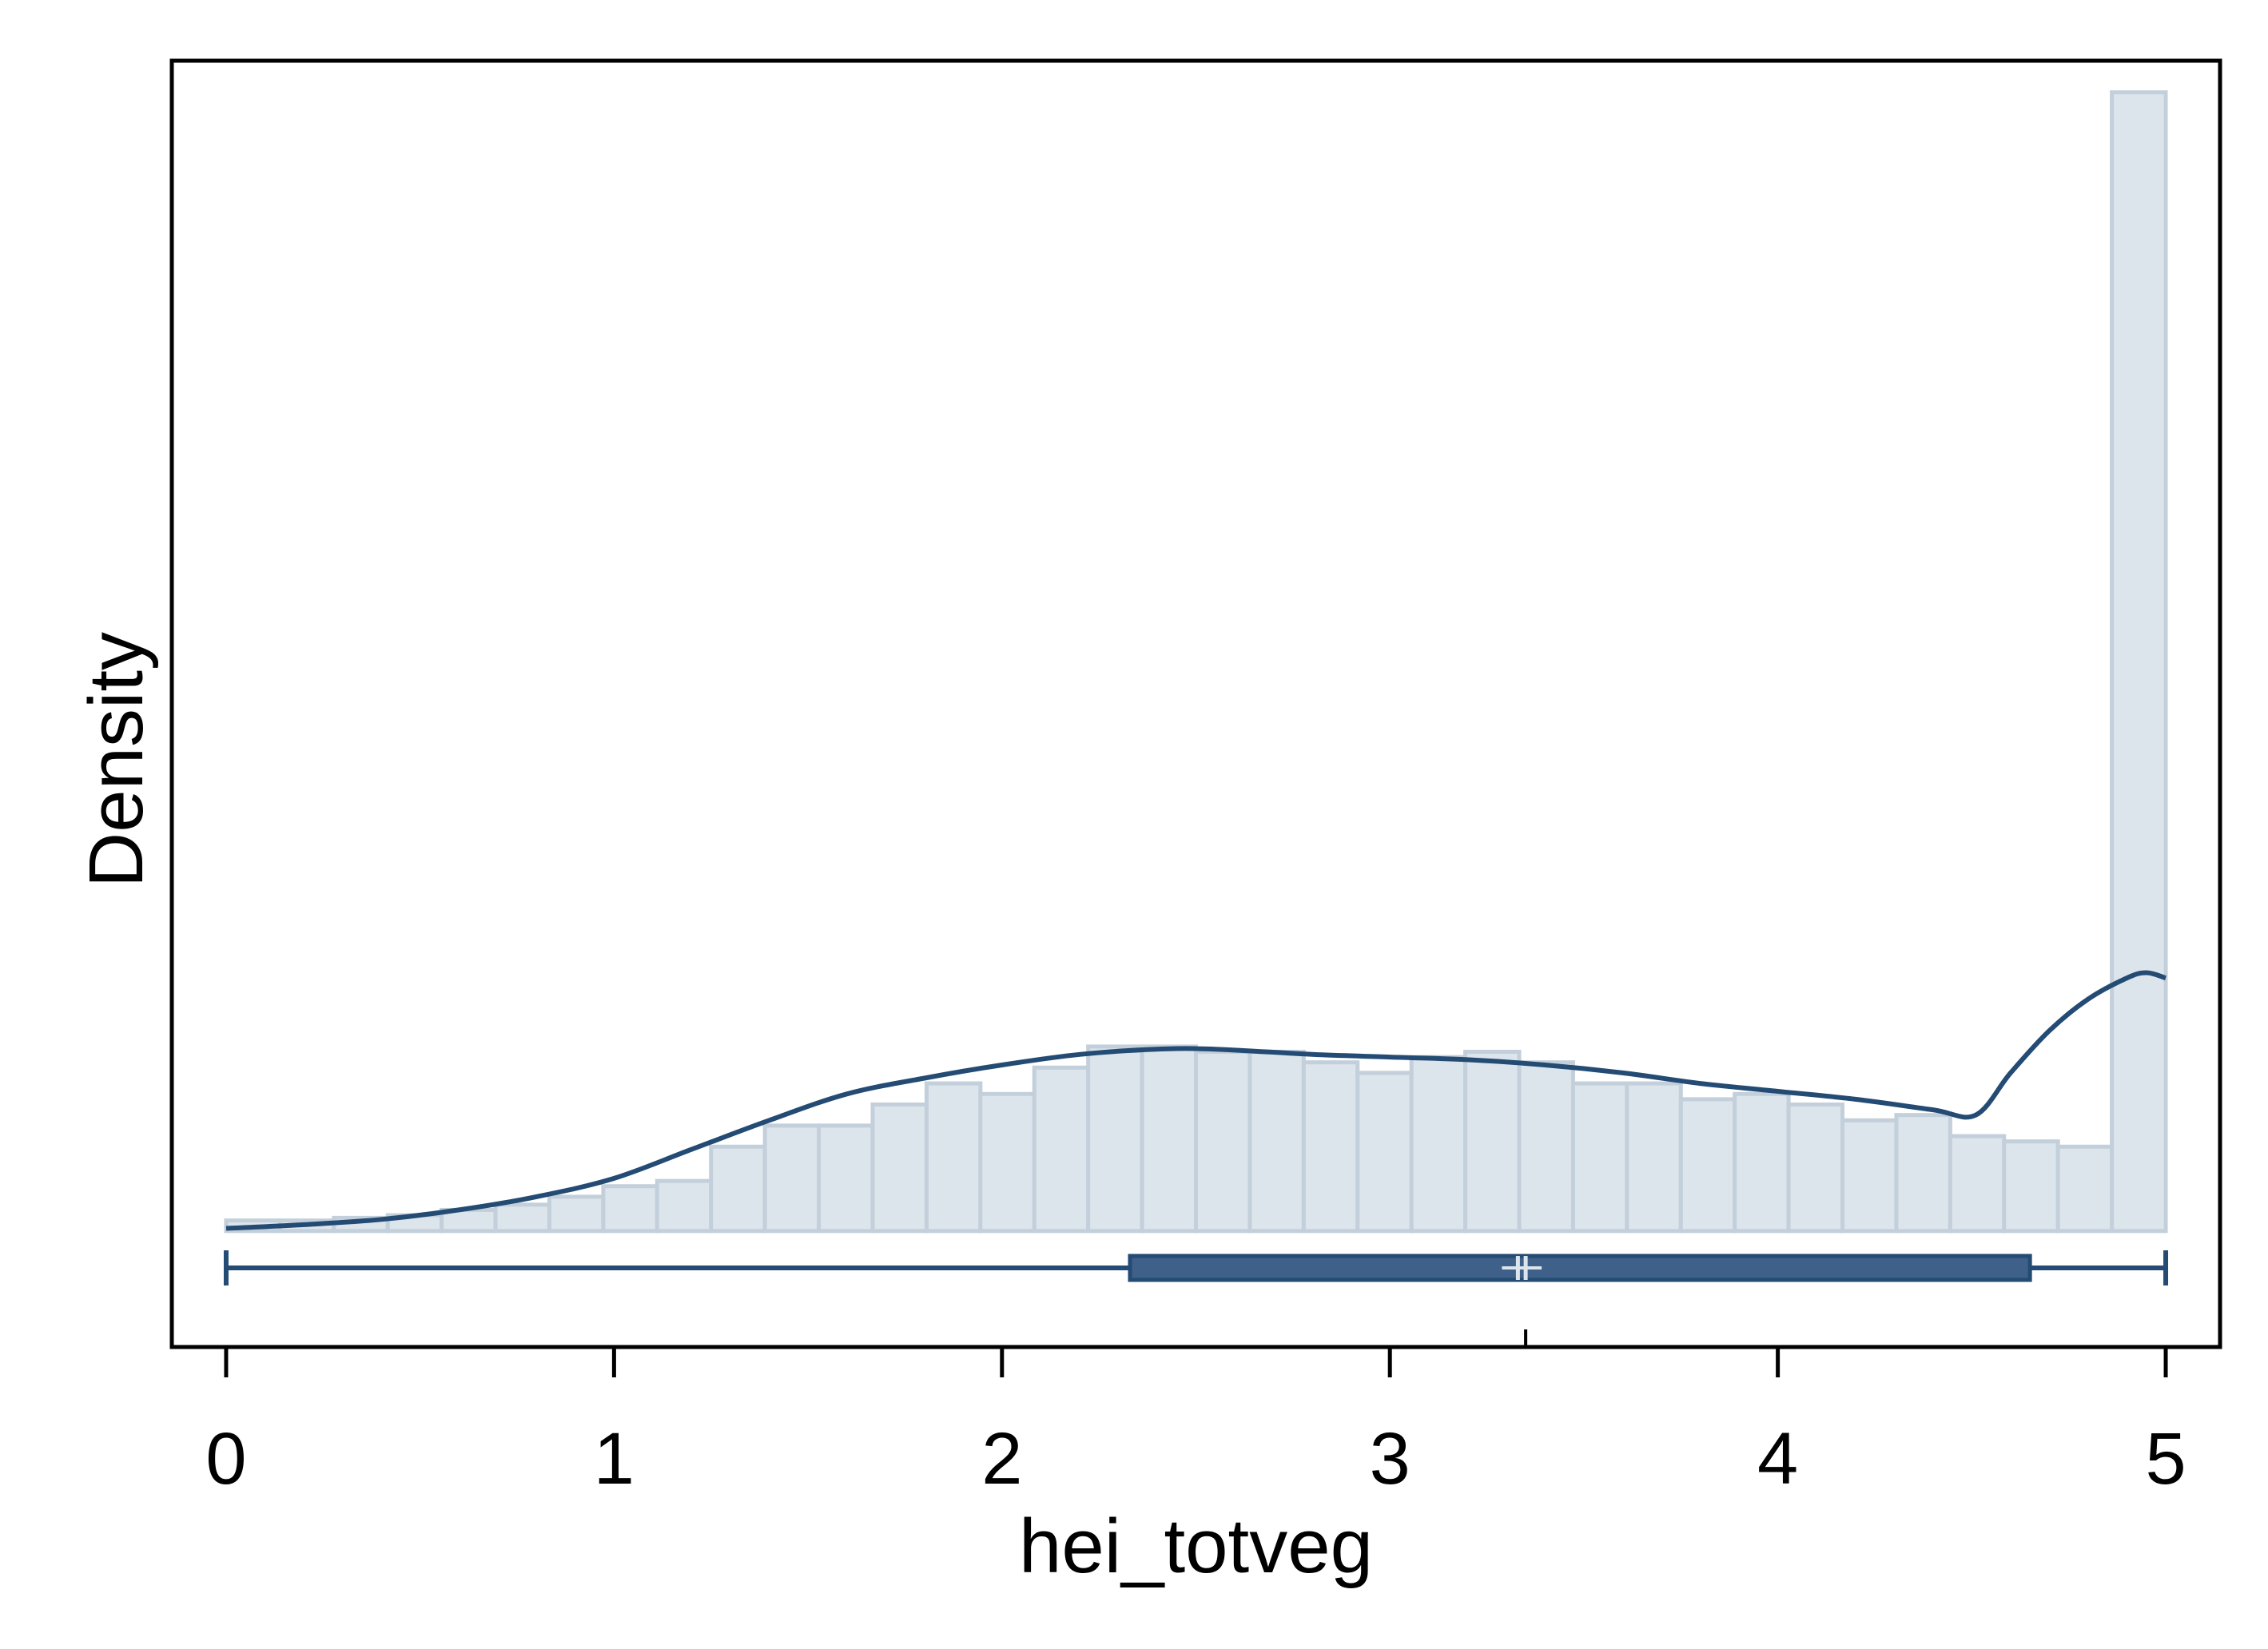  Describe the element at coordinates (116, 760) in the screenshot. I see `y-axis-label: Density` at that location.